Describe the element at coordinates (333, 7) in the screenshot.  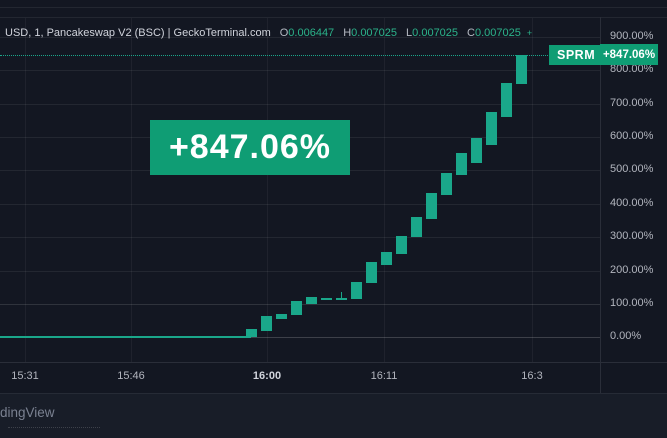
I see `toolbar-divider` at that location.